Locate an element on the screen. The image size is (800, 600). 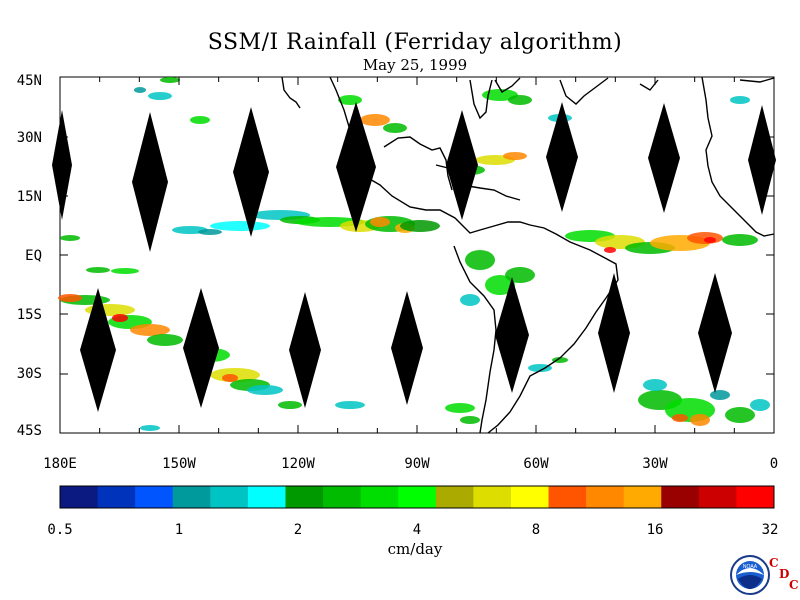
lon-label-90w: 90W is located at coordinates (417, 464).